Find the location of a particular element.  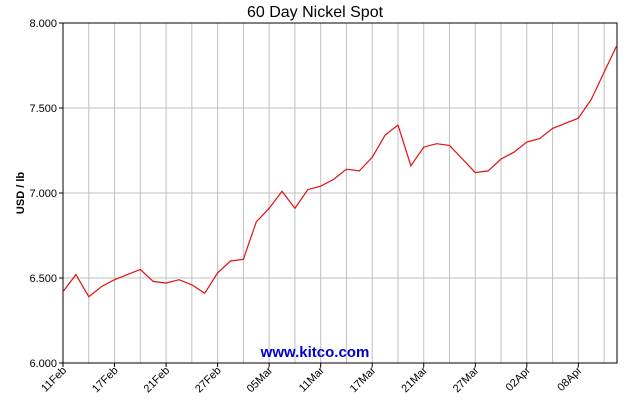

y-tick-label: 8.000 is located at coordinates (43, 24).